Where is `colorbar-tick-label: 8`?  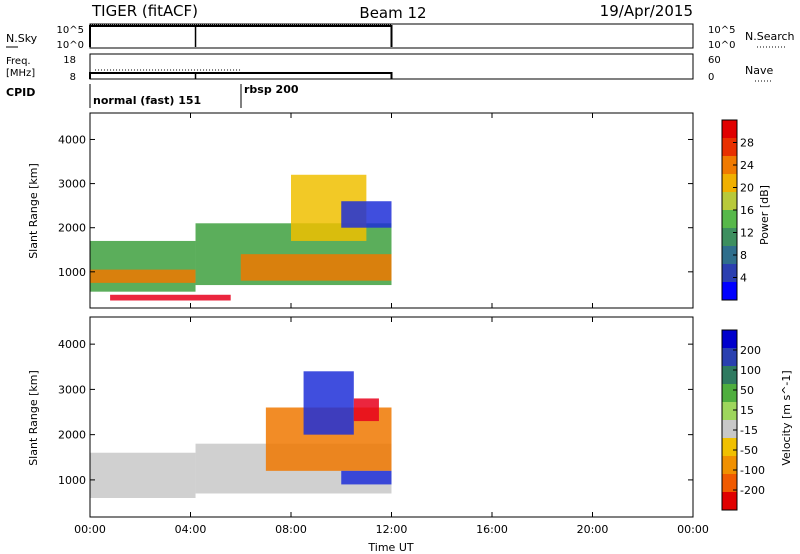 colorbar-tick-label: 8 is located at coordinates (743, 255).